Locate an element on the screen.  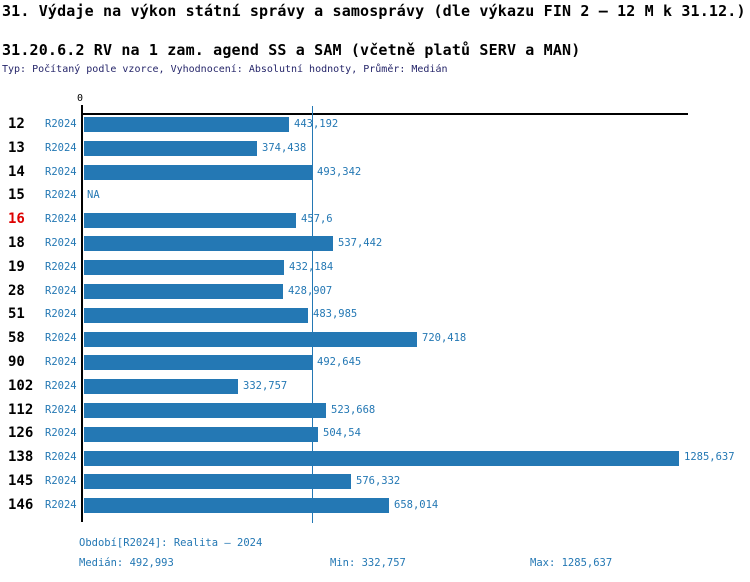
row-category-label: 126 is located at coordinates (21, 433).